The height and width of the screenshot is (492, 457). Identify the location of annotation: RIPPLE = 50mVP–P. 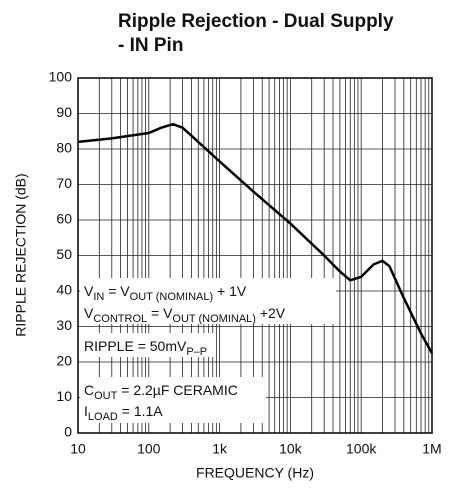
(145, 348).